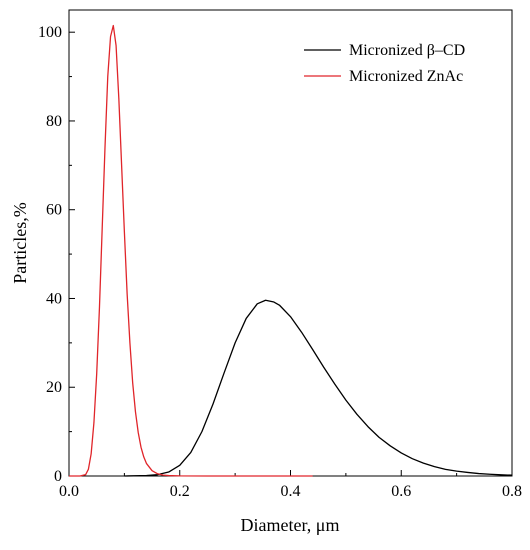 The image size is (530, 550). I want to click on legend-label-1: Micronized β–CD, so click(407, 50).